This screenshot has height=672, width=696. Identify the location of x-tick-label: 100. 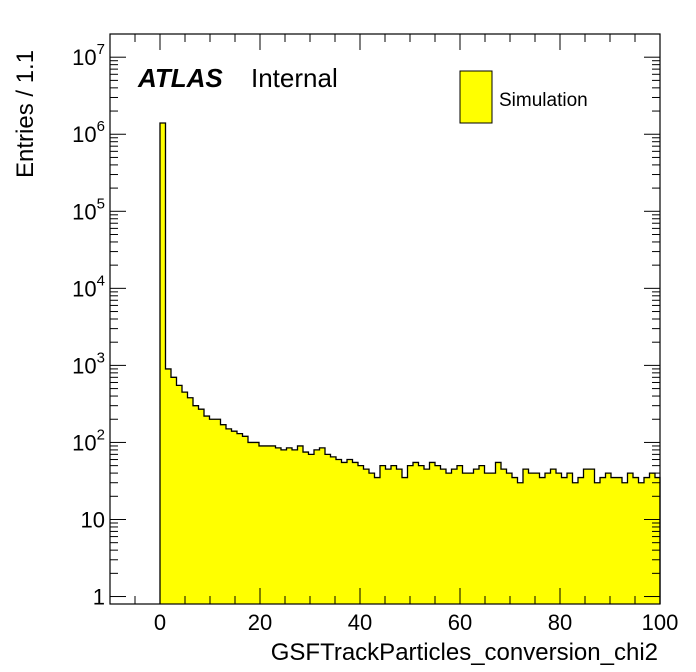
(660, 622).